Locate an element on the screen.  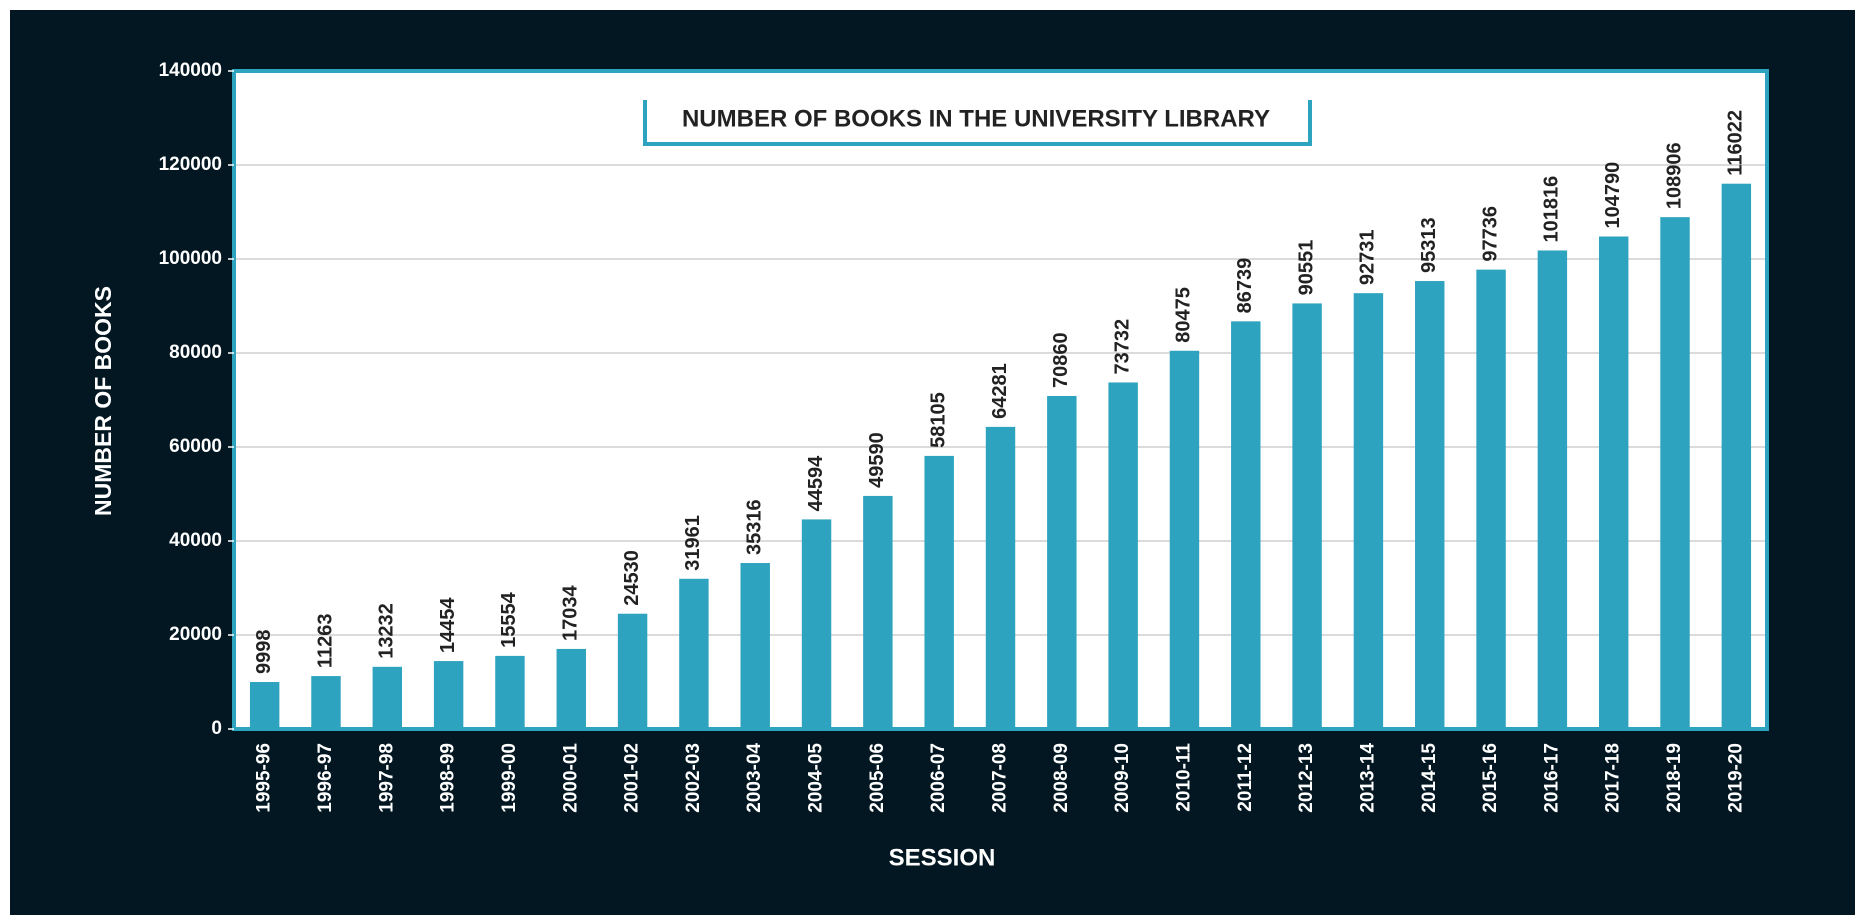
data-label: 49590 is located at coordinates (877, 460).